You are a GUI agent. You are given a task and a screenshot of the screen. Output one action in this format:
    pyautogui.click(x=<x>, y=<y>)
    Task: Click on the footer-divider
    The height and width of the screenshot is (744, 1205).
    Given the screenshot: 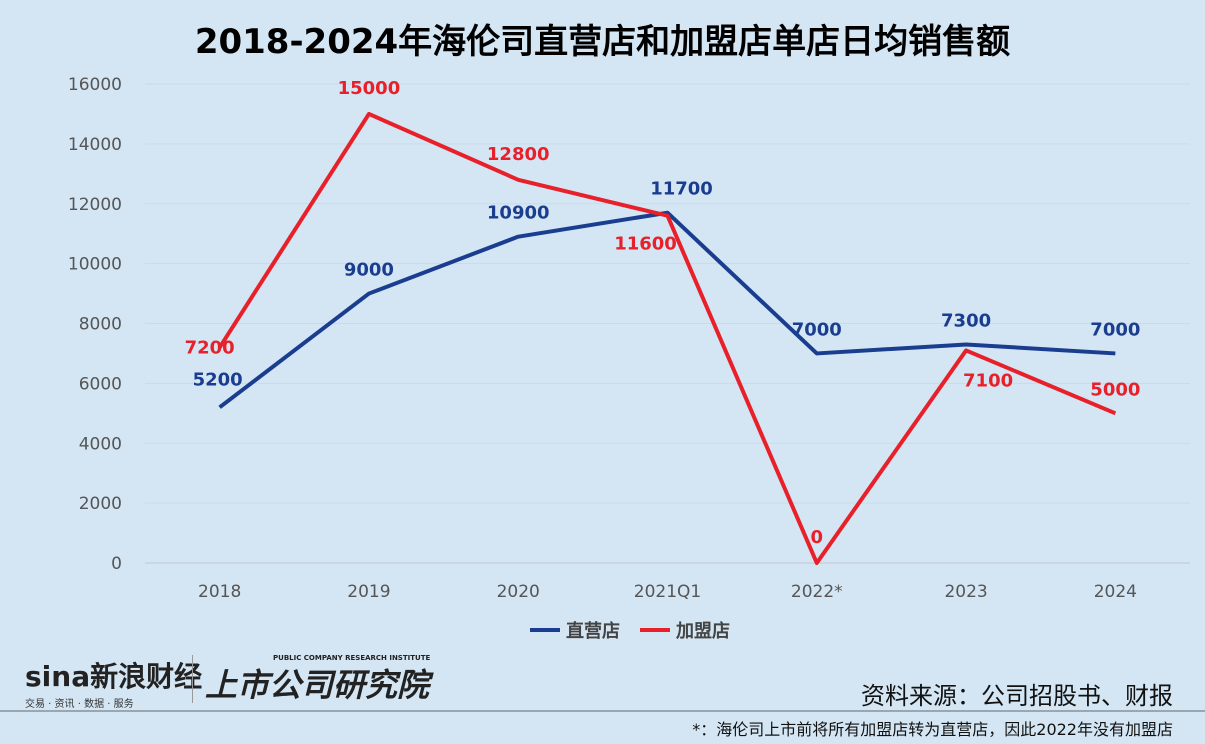 What is the action you would take?
    pyautogui.click(x=602, y=711)
    